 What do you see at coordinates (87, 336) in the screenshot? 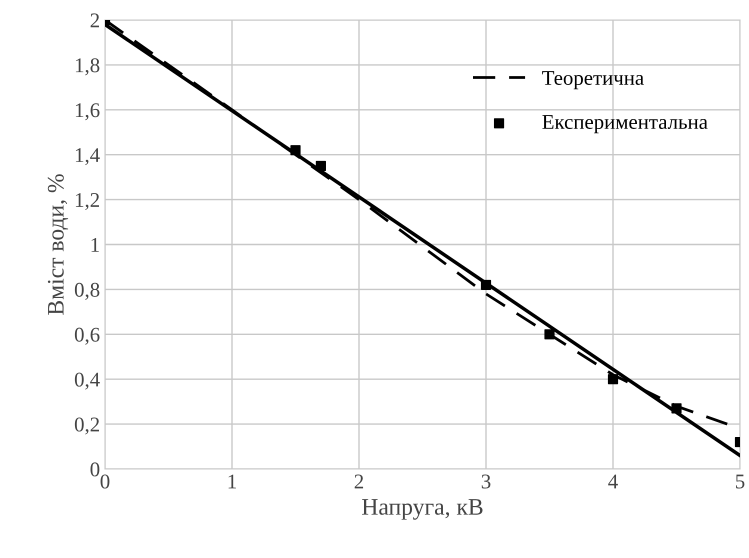
I see `y-tick-label: 0,6` at bounding box center [87, 336].